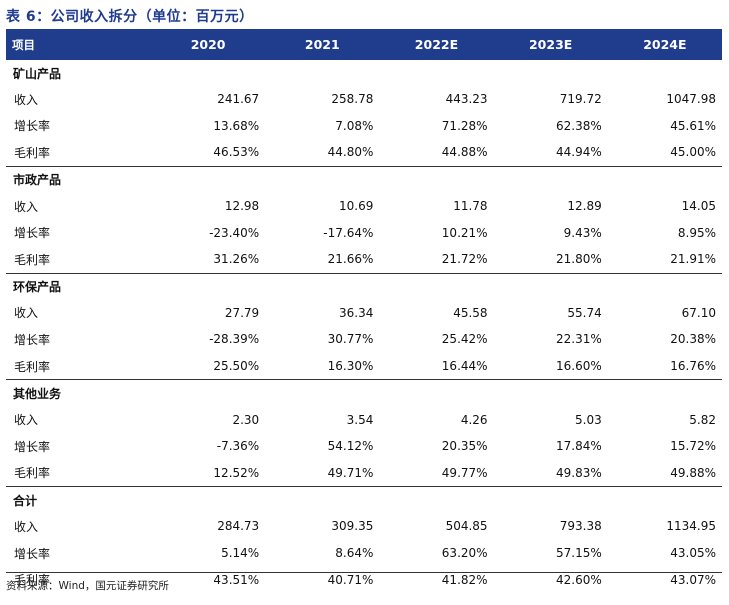  Describe the element at coordinates (693, 446) in the screenshot. I see `table-cell: 15.72%` at that location.